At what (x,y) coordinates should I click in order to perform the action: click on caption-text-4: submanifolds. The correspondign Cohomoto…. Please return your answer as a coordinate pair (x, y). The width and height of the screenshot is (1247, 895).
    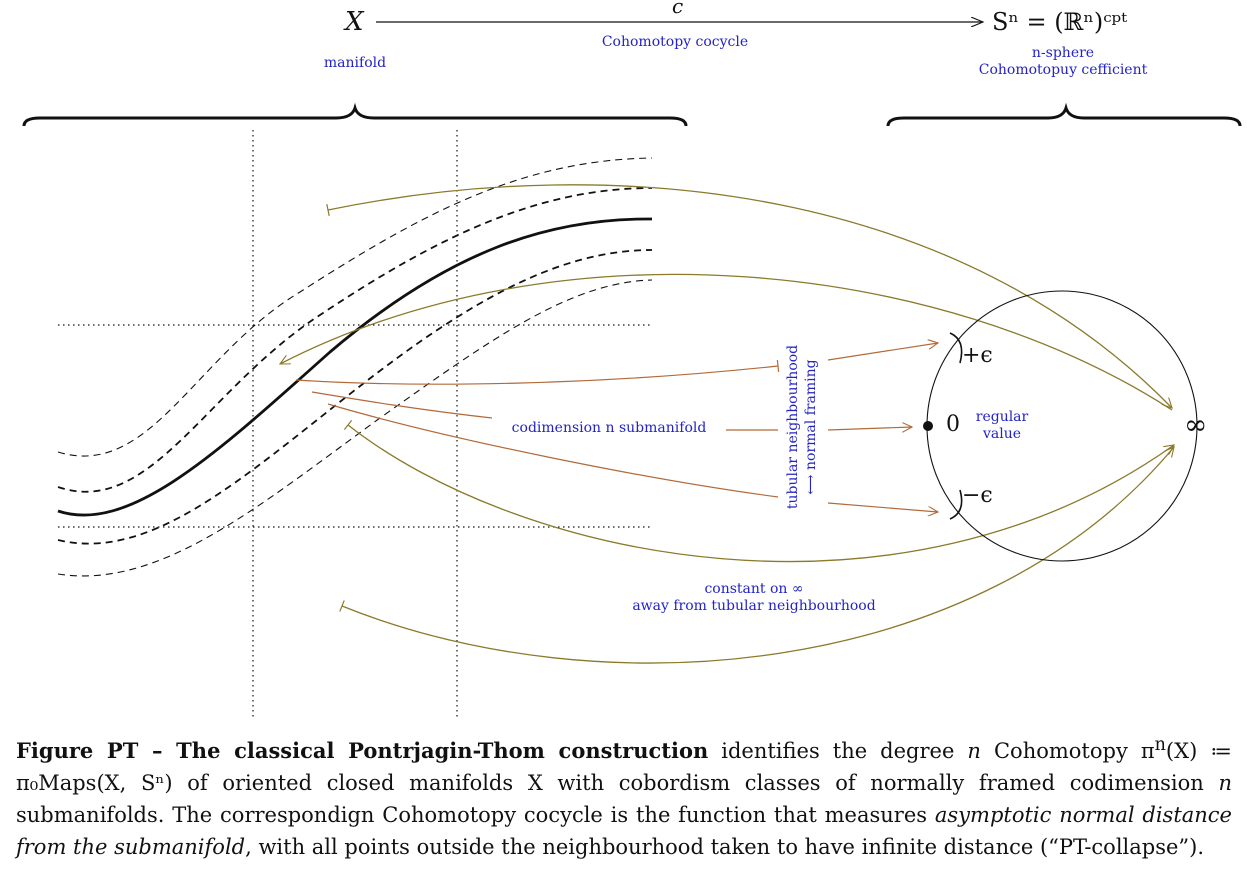
    Looking at the image, I should click on (475, 815).